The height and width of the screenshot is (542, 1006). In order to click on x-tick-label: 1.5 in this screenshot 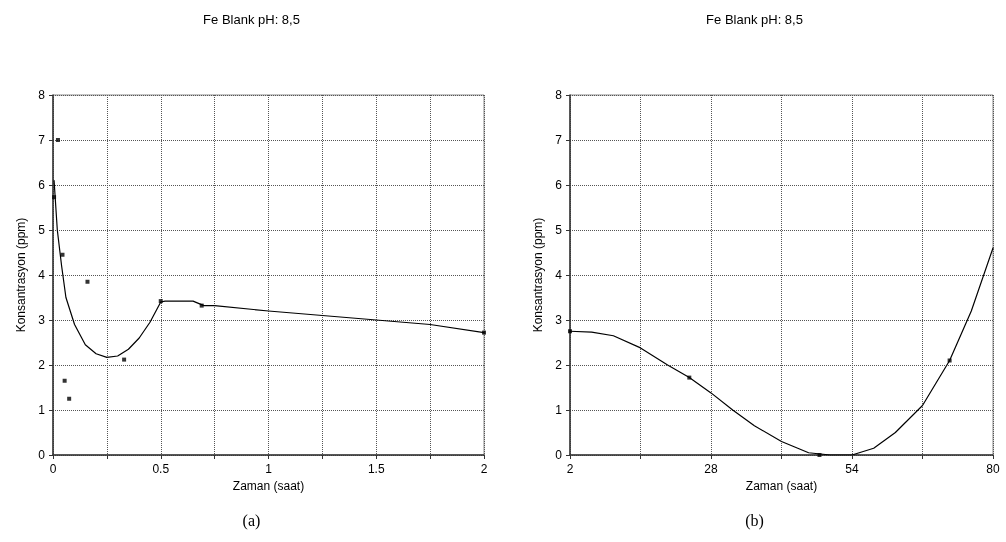, I will do `click(376, 469)`.